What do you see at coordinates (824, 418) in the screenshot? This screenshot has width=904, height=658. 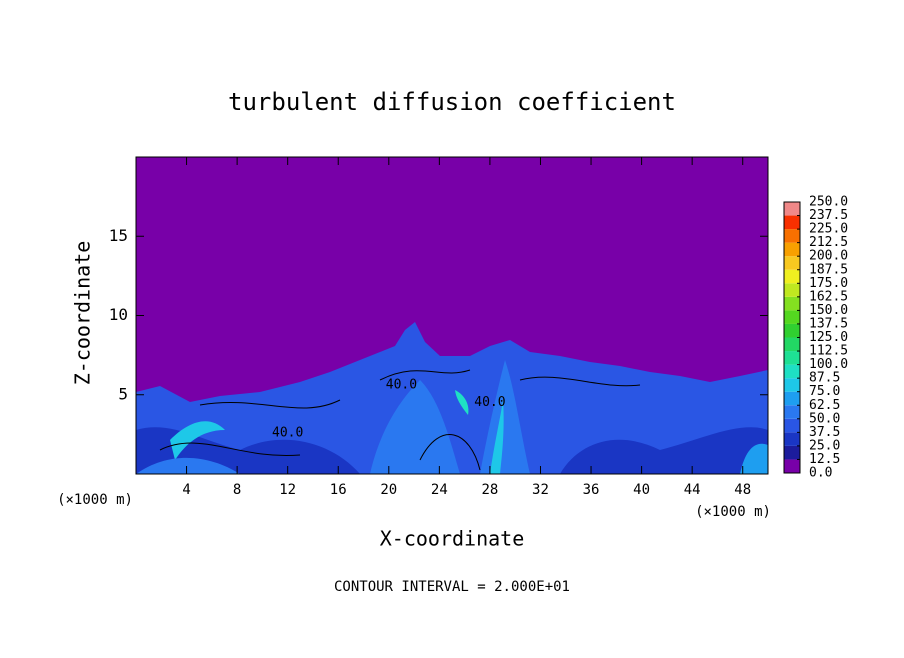 I see `colorbar-label: 50.0` at bounding box center [824, 418].